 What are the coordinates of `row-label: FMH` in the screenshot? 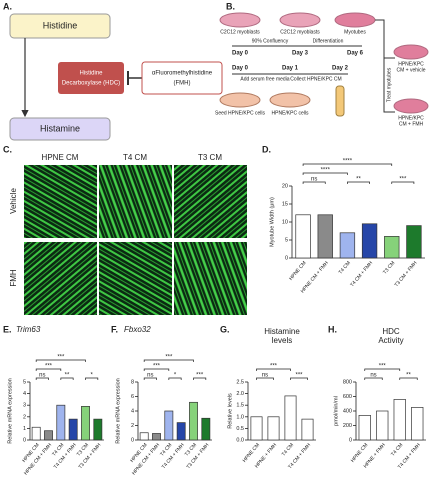 It's located at (13, 278).